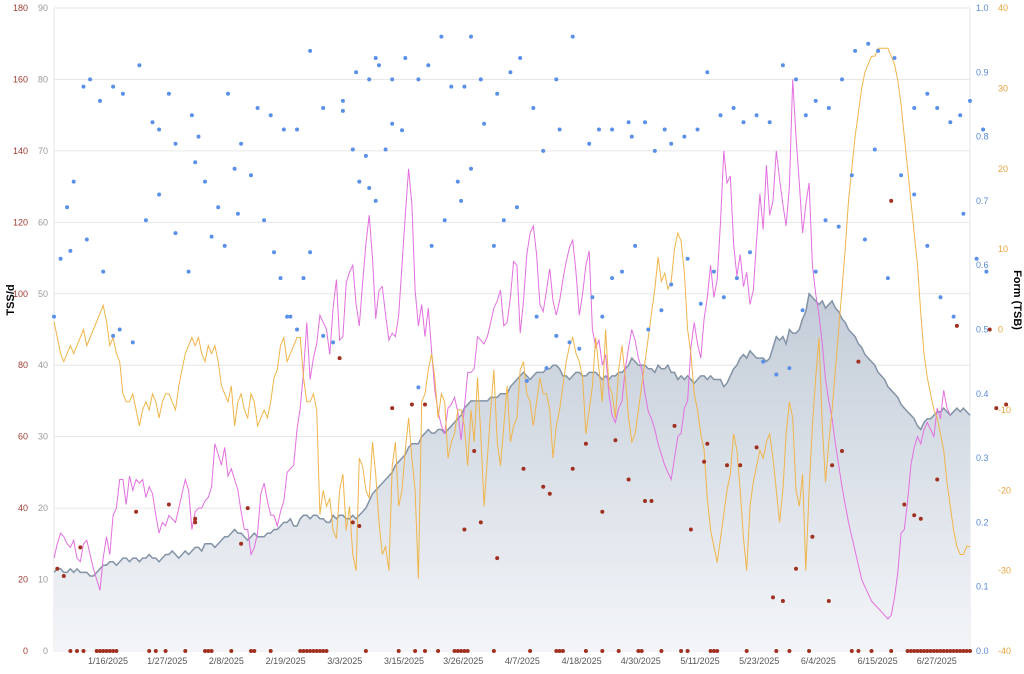 This screenshot has width=1024, height=674. I want to click on right-inner-tick-label: 0.8, so click(982, 137).